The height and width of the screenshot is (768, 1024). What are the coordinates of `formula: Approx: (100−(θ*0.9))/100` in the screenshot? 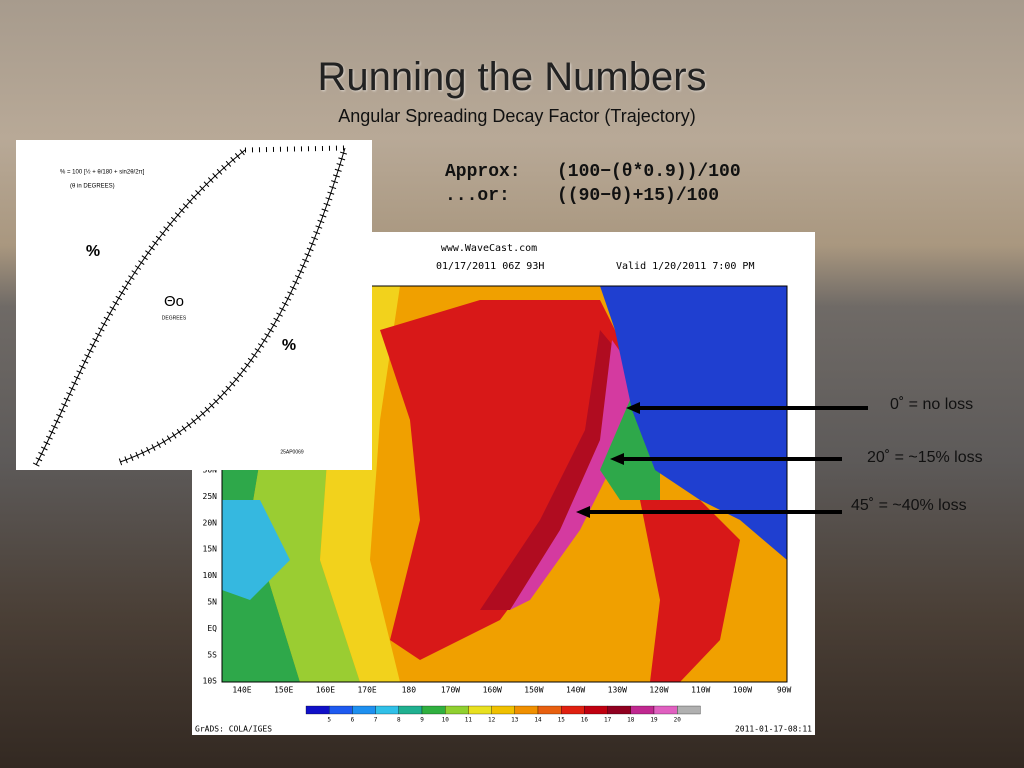 It's located at (593, 172).